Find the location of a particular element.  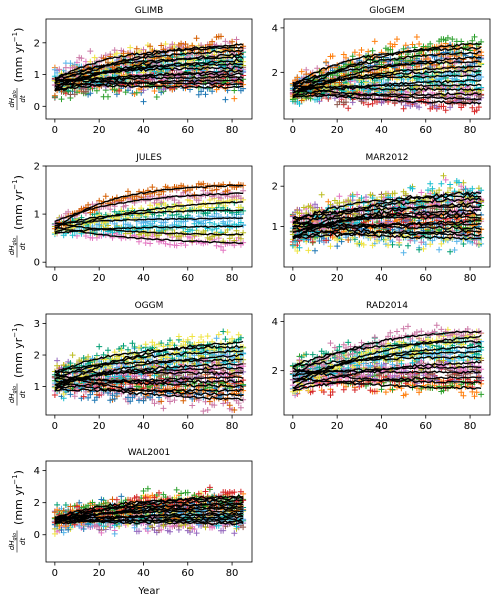

panel-glogem: GloGEM 0 20 40 60 80 2 4 is located at coordinates (381, 71).